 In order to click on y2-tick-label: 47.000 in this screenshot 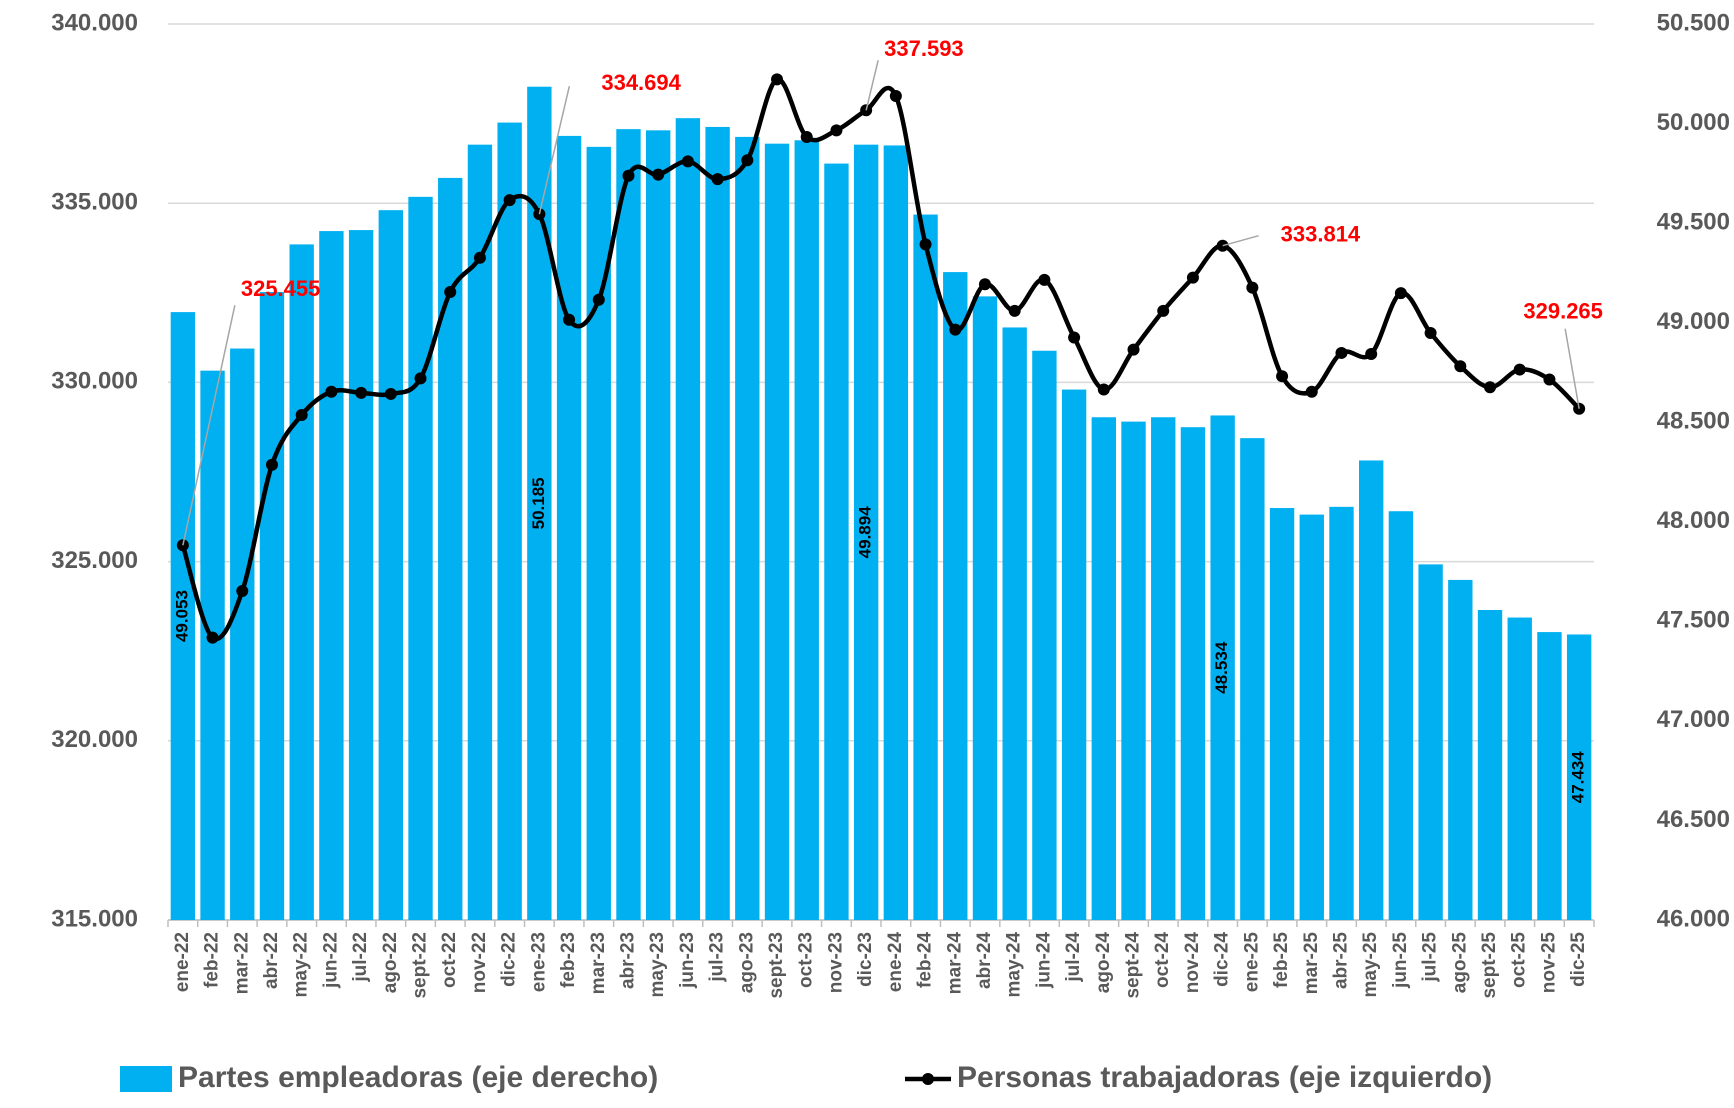, I will do `click(1693, 719)`.